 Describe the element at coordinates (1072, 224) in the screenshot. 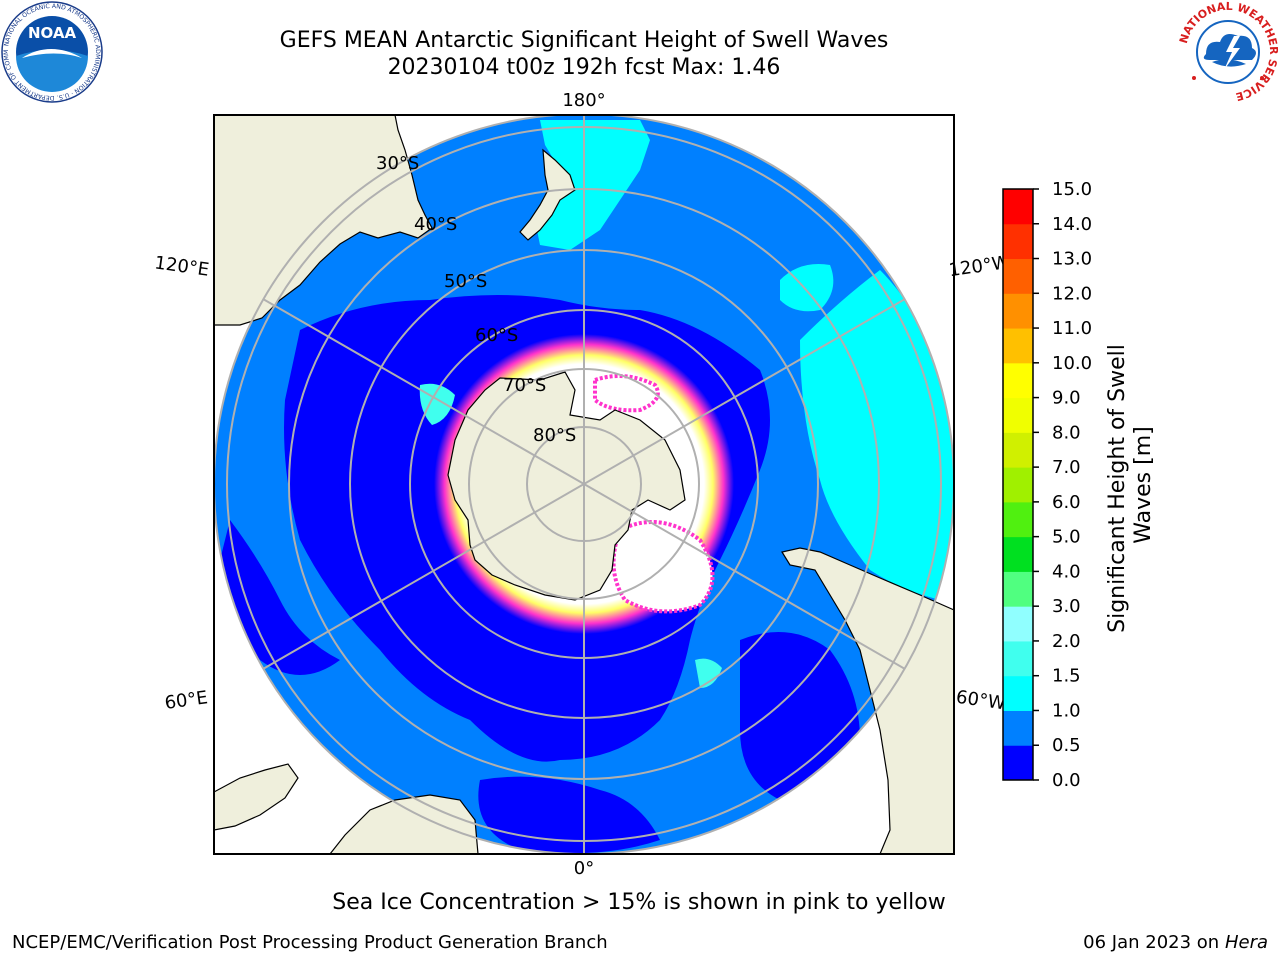

I see `colorbar-tick-label: 14.0` at that location.